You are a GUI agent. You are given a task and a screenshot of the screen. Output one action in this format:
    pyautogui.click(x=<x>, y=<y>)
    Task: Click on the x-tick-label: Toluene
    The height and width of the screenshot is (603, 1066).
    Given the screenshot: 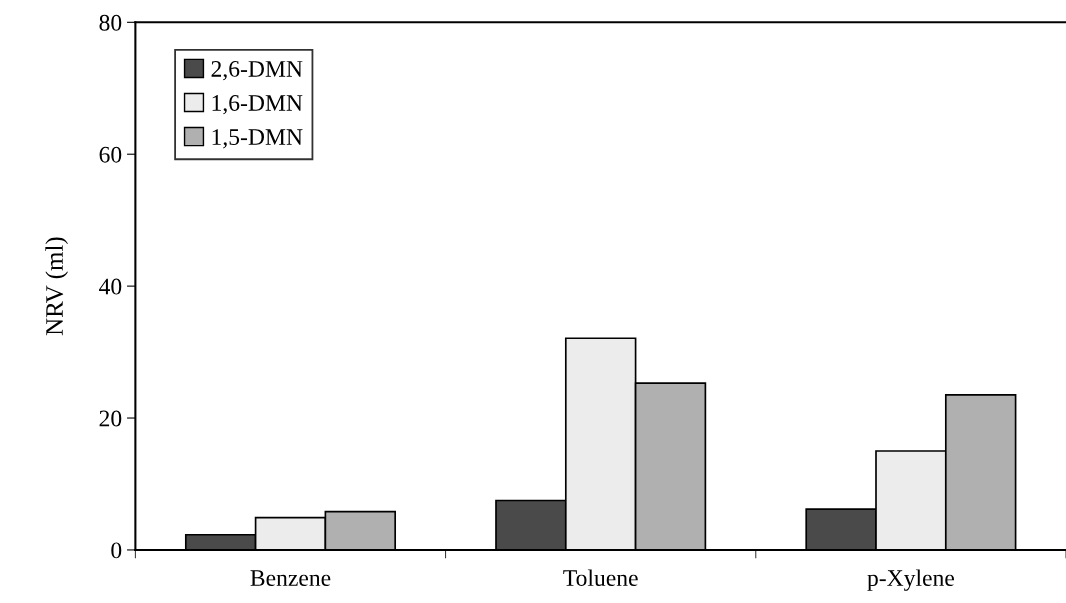 What is the action you would take?
    pyautogui.click(x=600, y=577)
    